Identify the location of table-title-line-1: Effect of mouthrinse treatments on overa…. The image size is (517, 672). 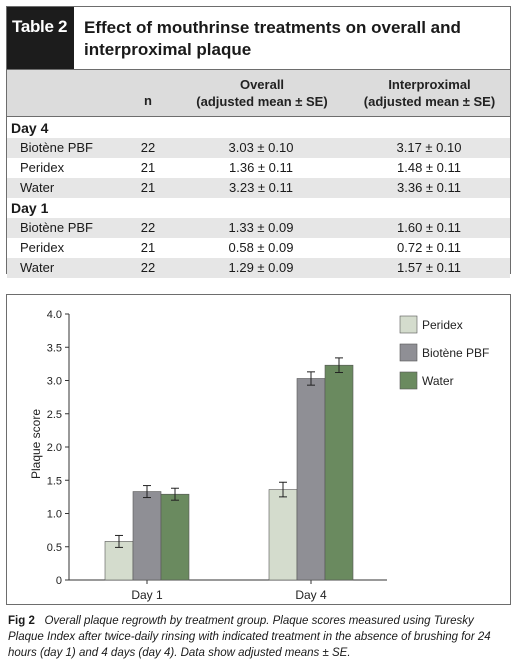
(272, 27).